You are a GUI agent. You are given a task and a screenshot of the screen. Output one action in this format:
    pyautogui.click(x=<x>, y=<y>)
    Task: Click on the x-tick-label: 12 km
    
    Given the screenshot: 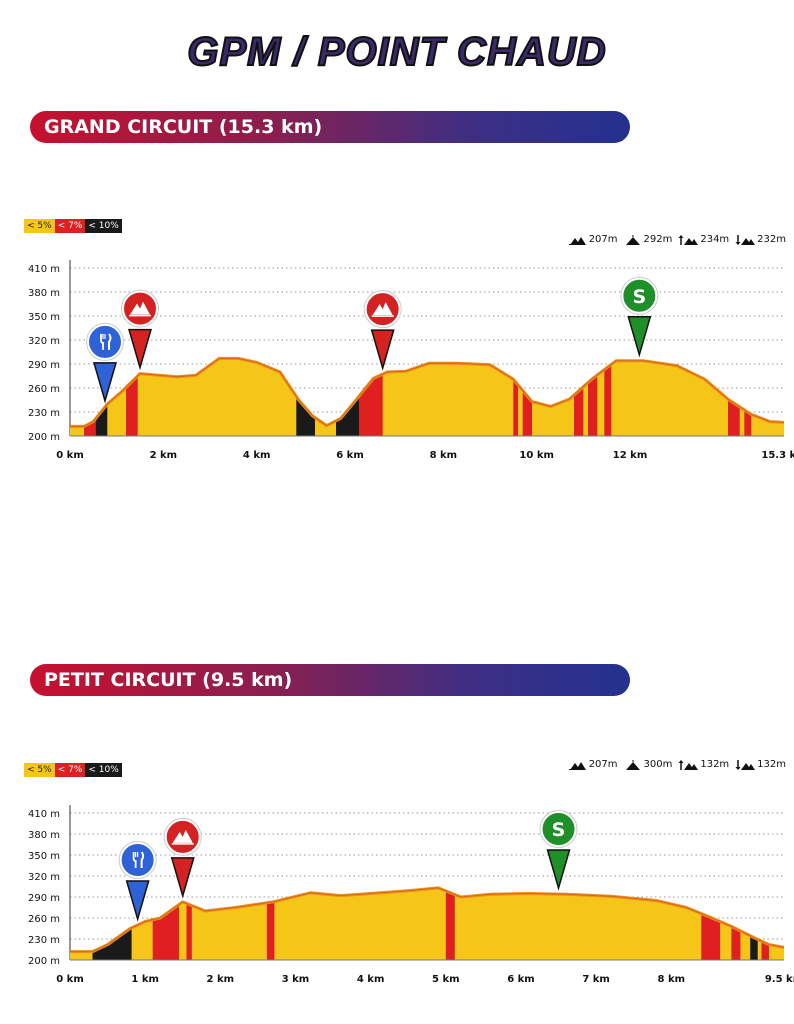 What is the action you would take?
    pyautogui.click(x=630, y=455)
    